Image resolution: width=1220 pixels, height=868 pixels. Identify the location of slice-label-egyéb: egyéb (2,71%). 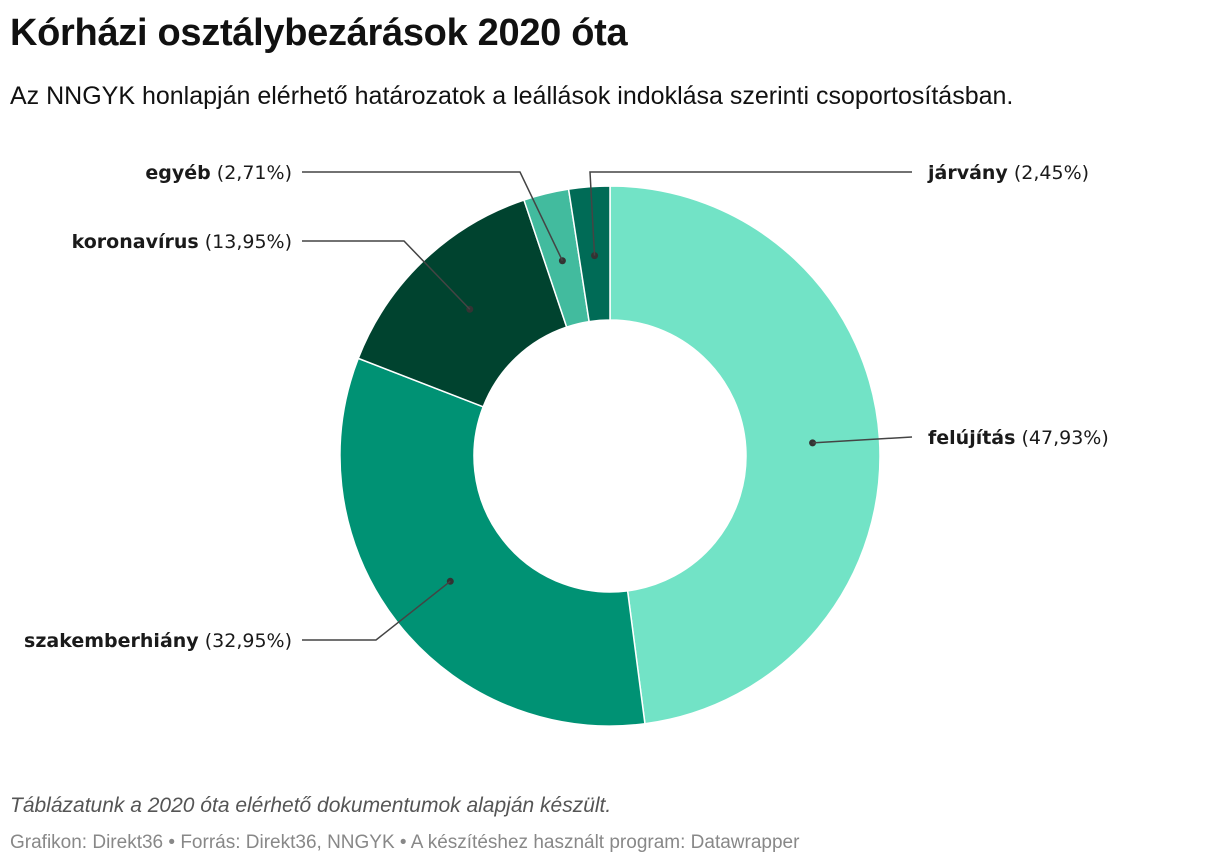
(218, 173).